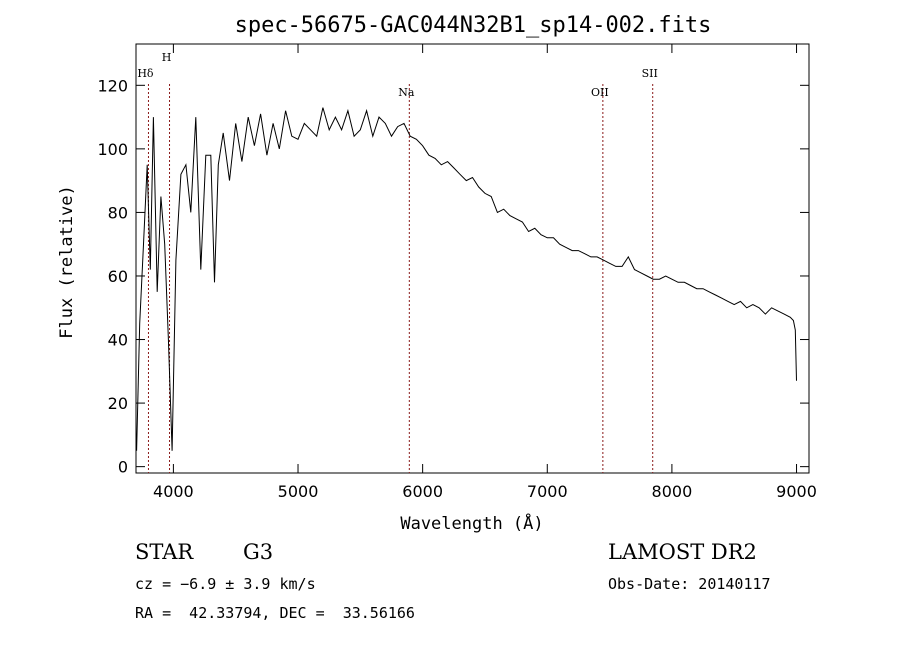 This screenshot has width=900, height=649. Describe the element at coordinates (422, 491) in the screenshot. I see `x-tick-label: 6000` at that location.